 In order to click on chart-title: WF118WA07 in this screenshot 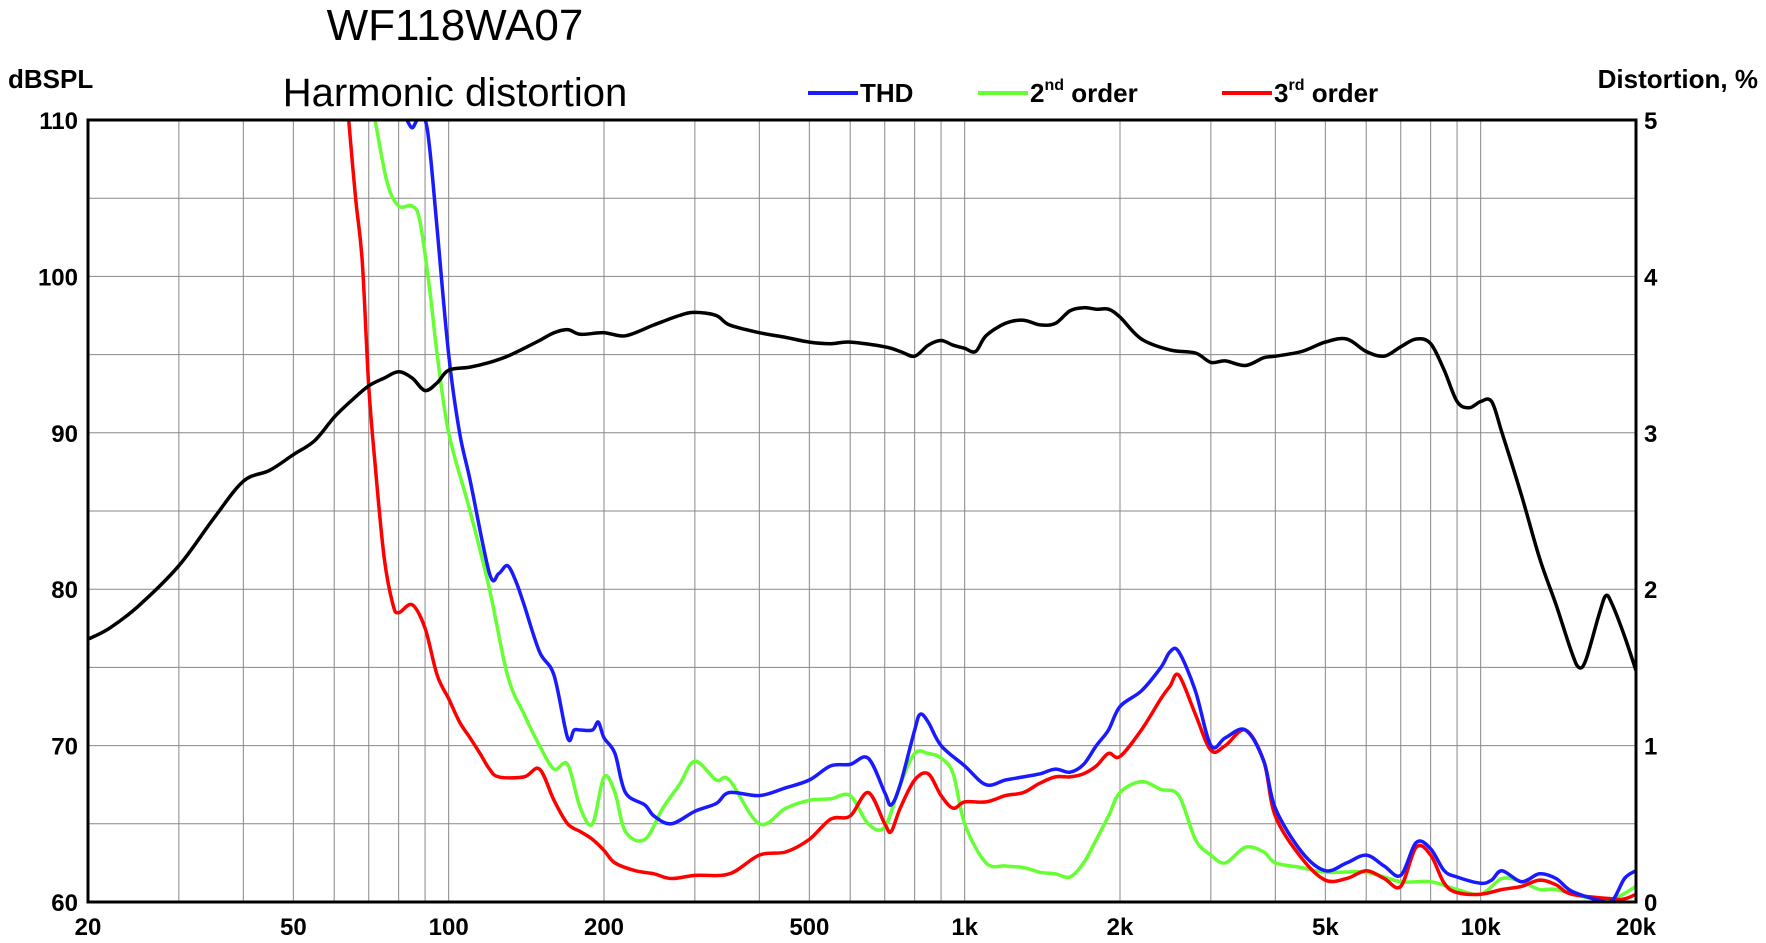, I will do `click(455, 25)`.